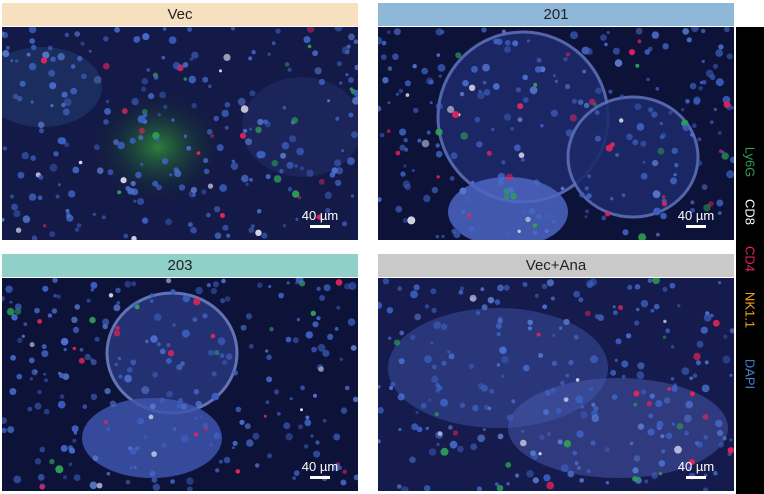 Image resolution: width=764 pixels, height=494 pixels. What do you see at coordinates (750, 162) in the screenshot?
I see `legend-ly6g: Ly6G` at bounding box center [750, 162].